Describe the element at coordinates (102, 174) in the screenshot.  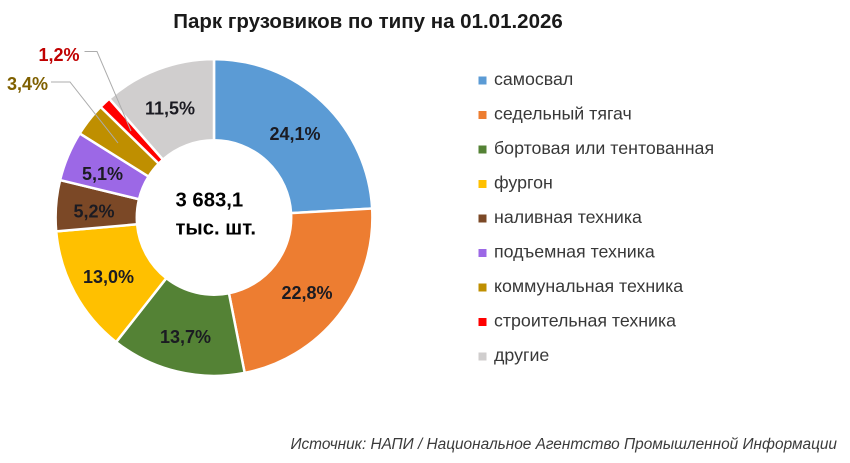
I see `svg-text: 5,1%` at that location.